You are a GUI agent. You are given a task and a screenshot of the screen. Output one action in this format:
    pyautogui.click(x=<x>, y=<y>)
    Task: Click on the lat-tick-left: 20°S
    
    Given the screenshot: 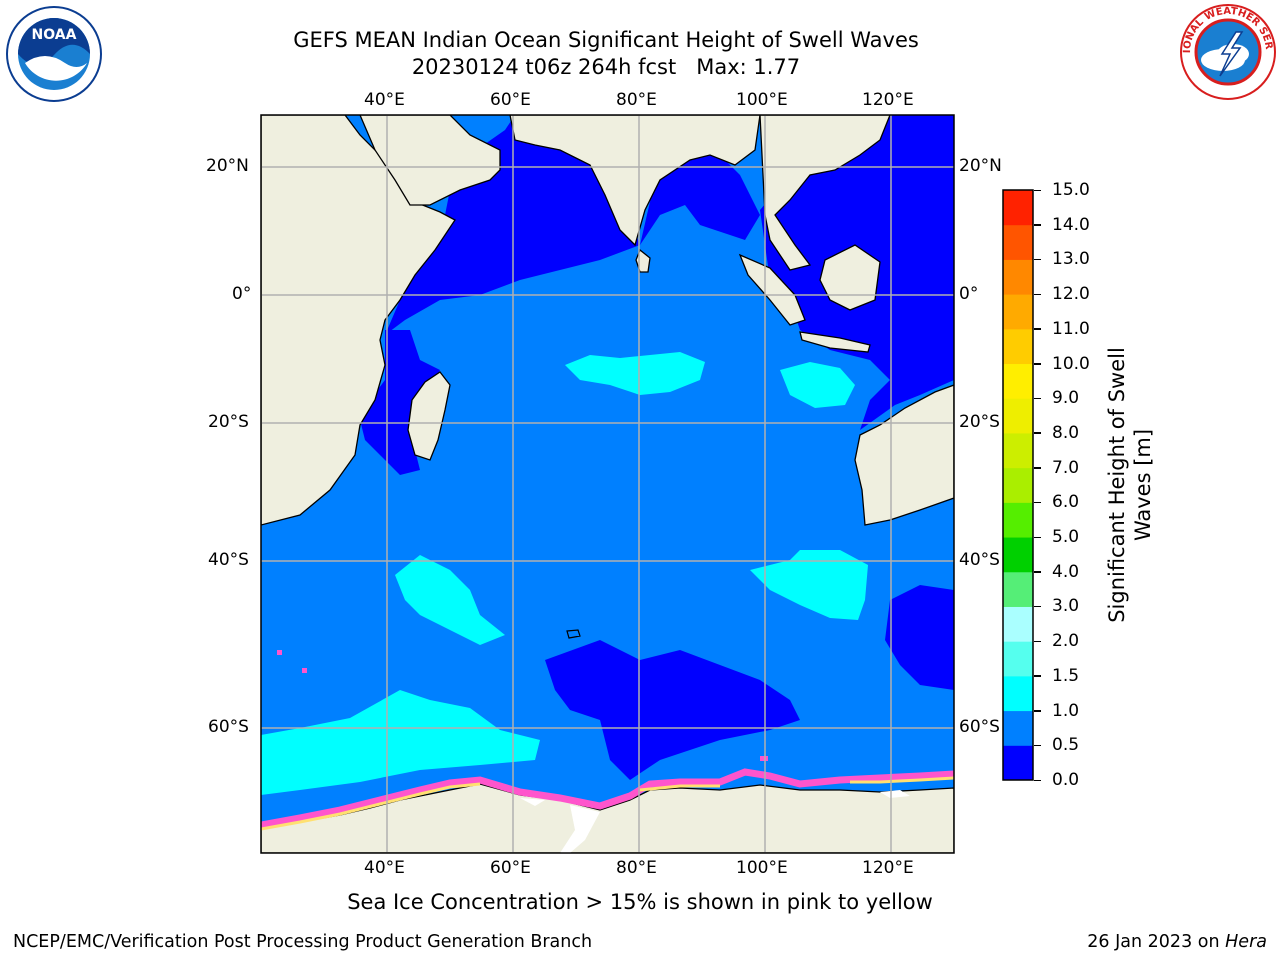 What is the action you would take?
    pyautogui.click(x=228, y=422)
    